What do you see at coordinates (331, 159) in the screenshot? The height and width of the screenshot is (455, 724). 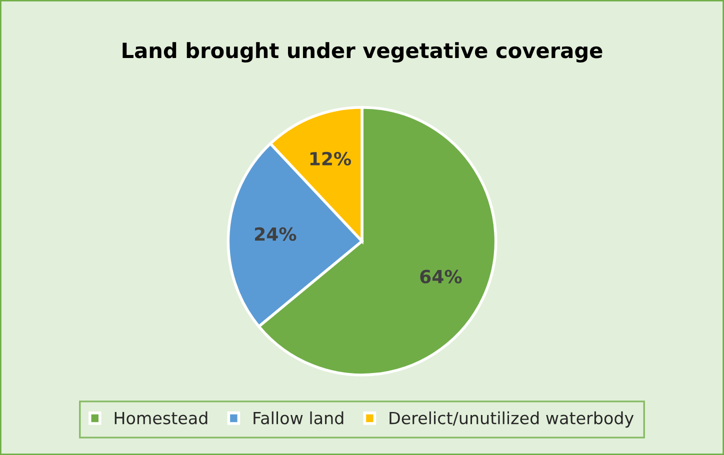 I see `data-label: 12%` at bounding box center [331, 159].